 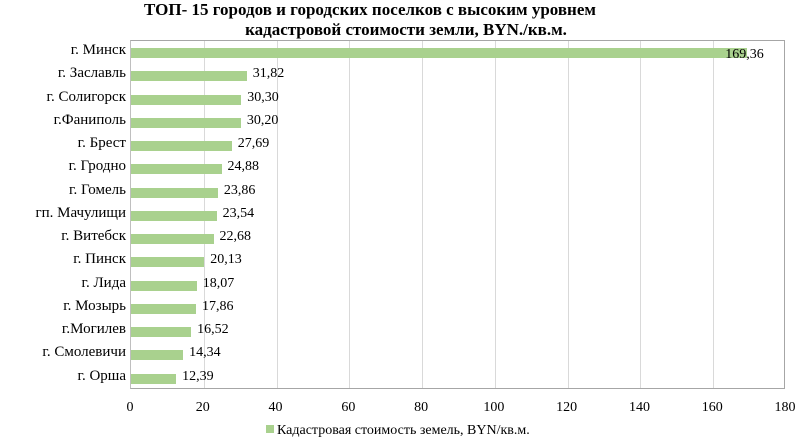 What do you see at coordinates (94, 305) in the screenshot?
I see `category-label: г. Мозырь` at bounding box center [94, 305].